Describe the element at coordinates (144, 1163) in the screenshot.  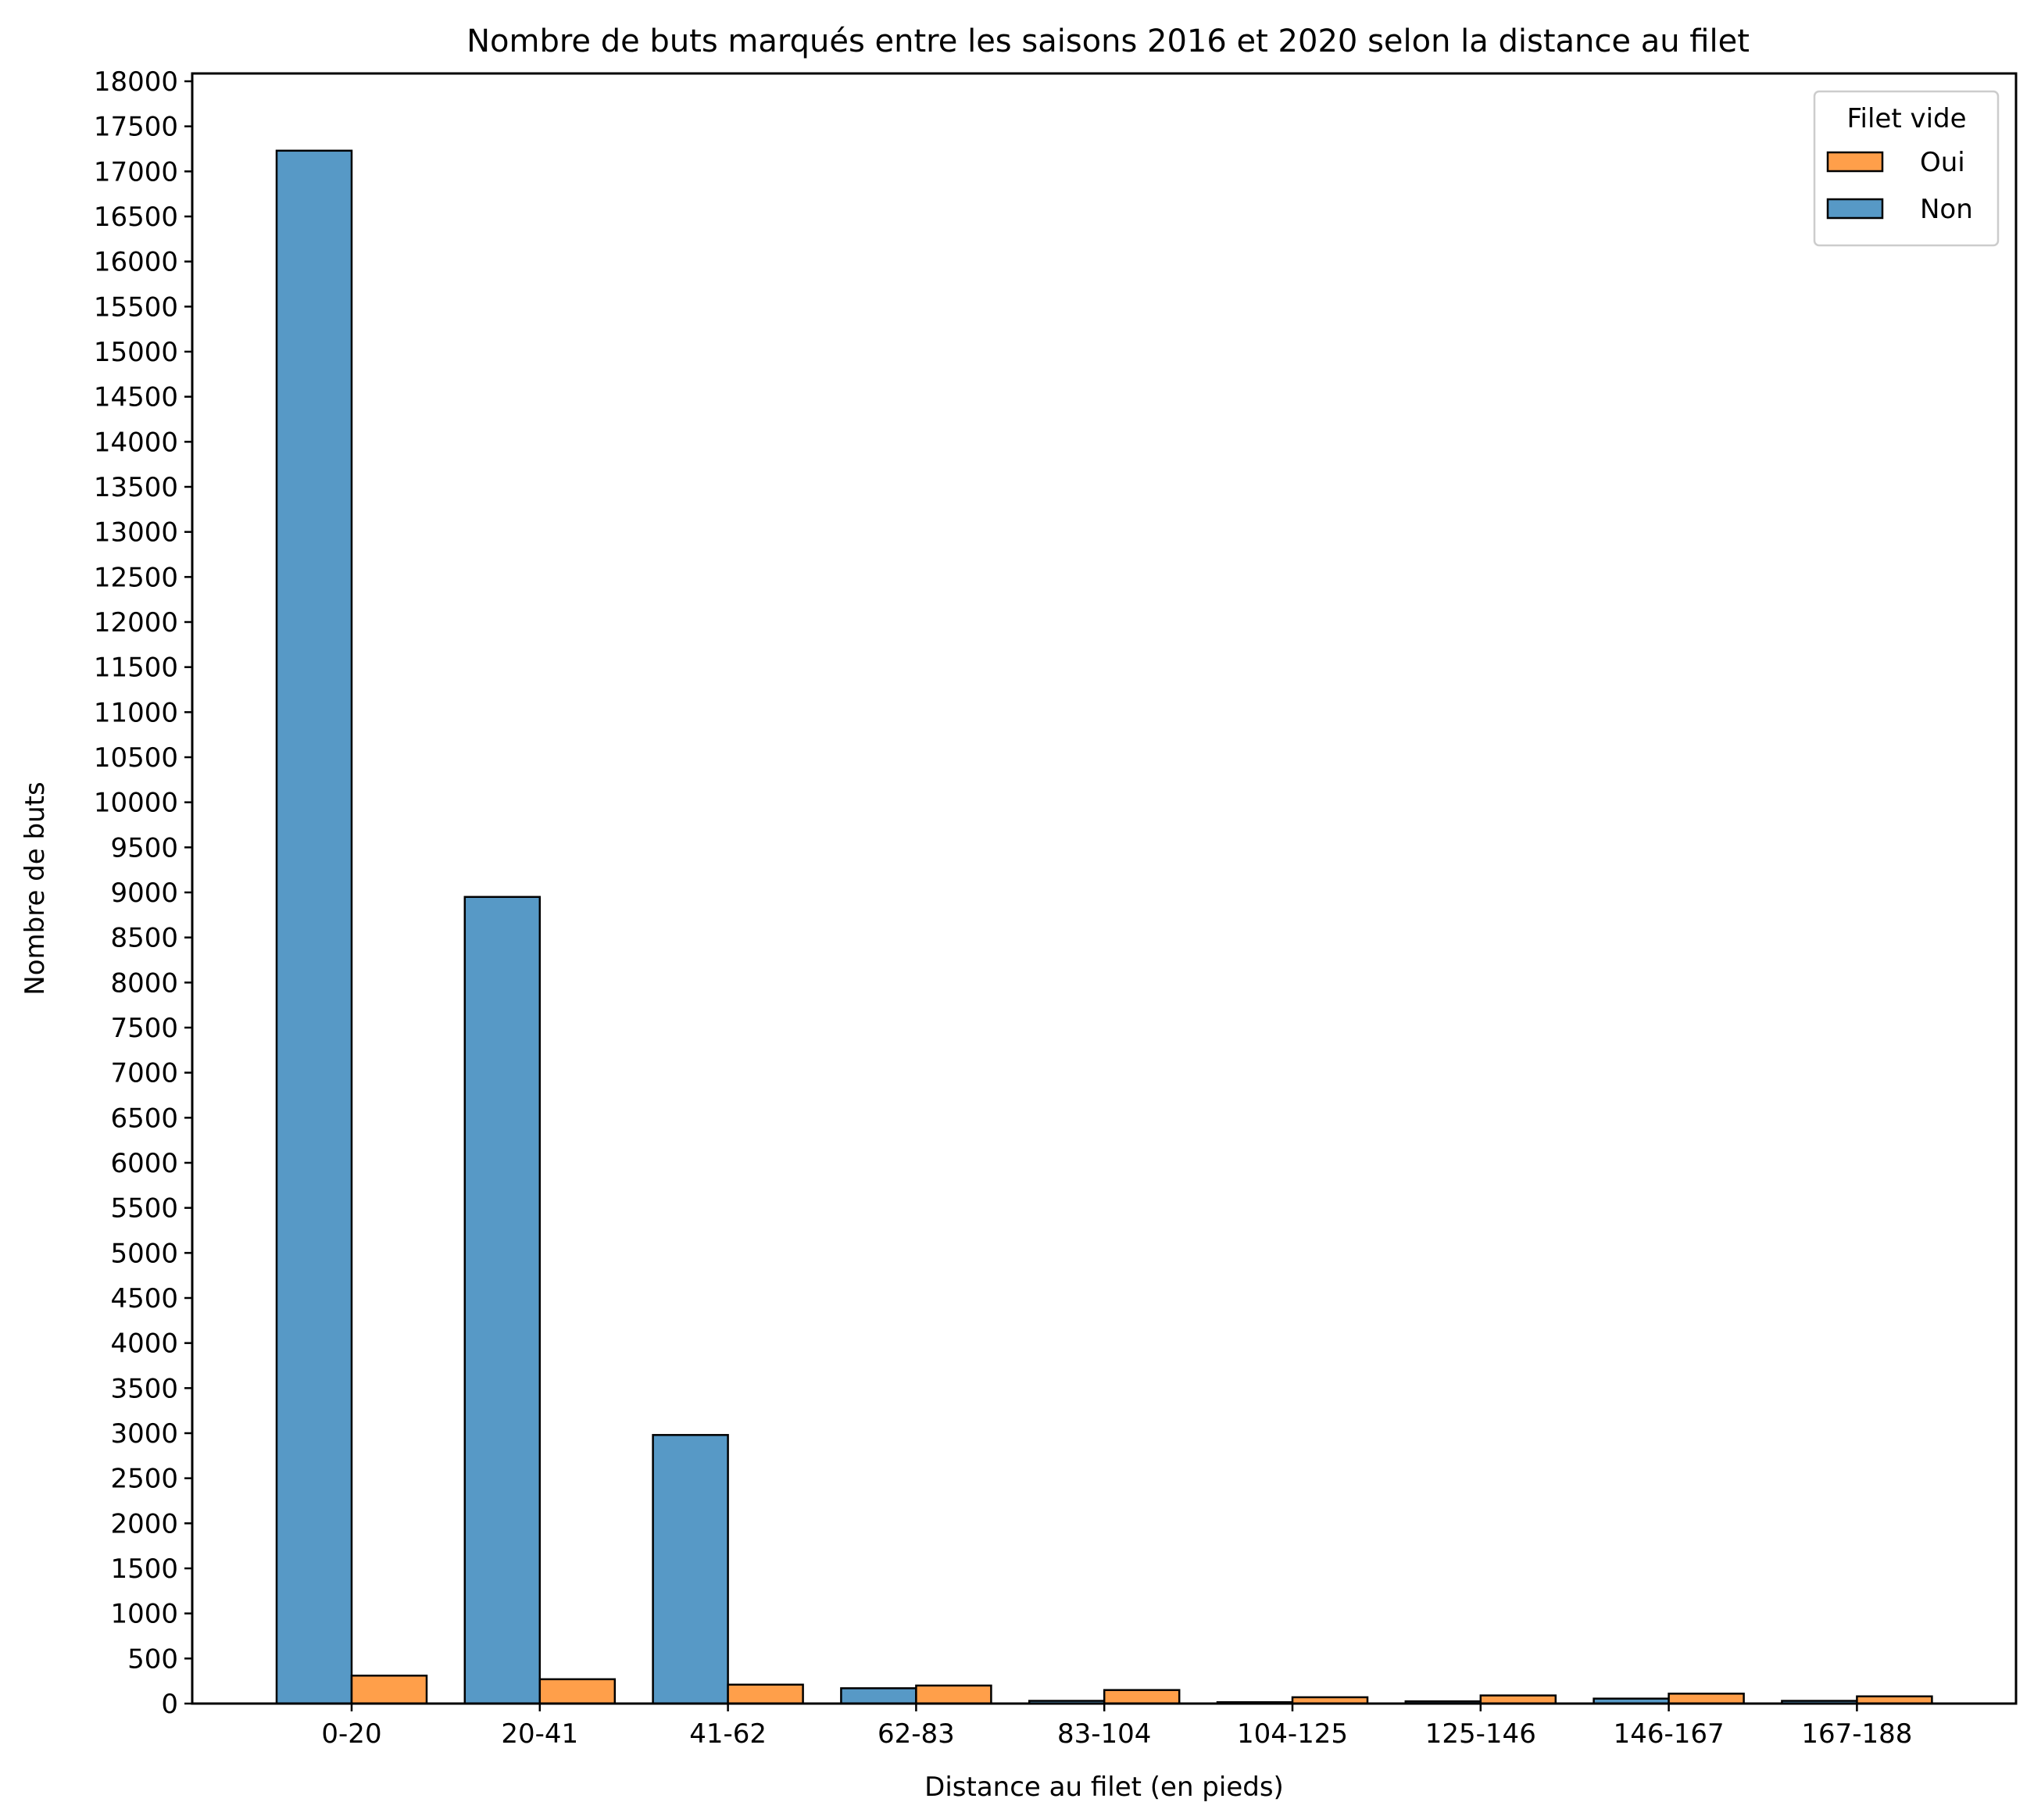
I see `y-tick-label: 6000` at that location.